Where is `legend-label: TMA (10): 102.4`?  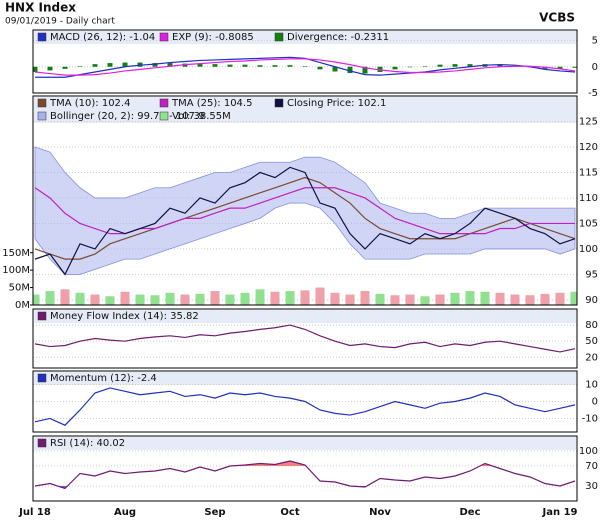 legend-label: TMA (10): 102.4 is located at coordinates (89, 103).